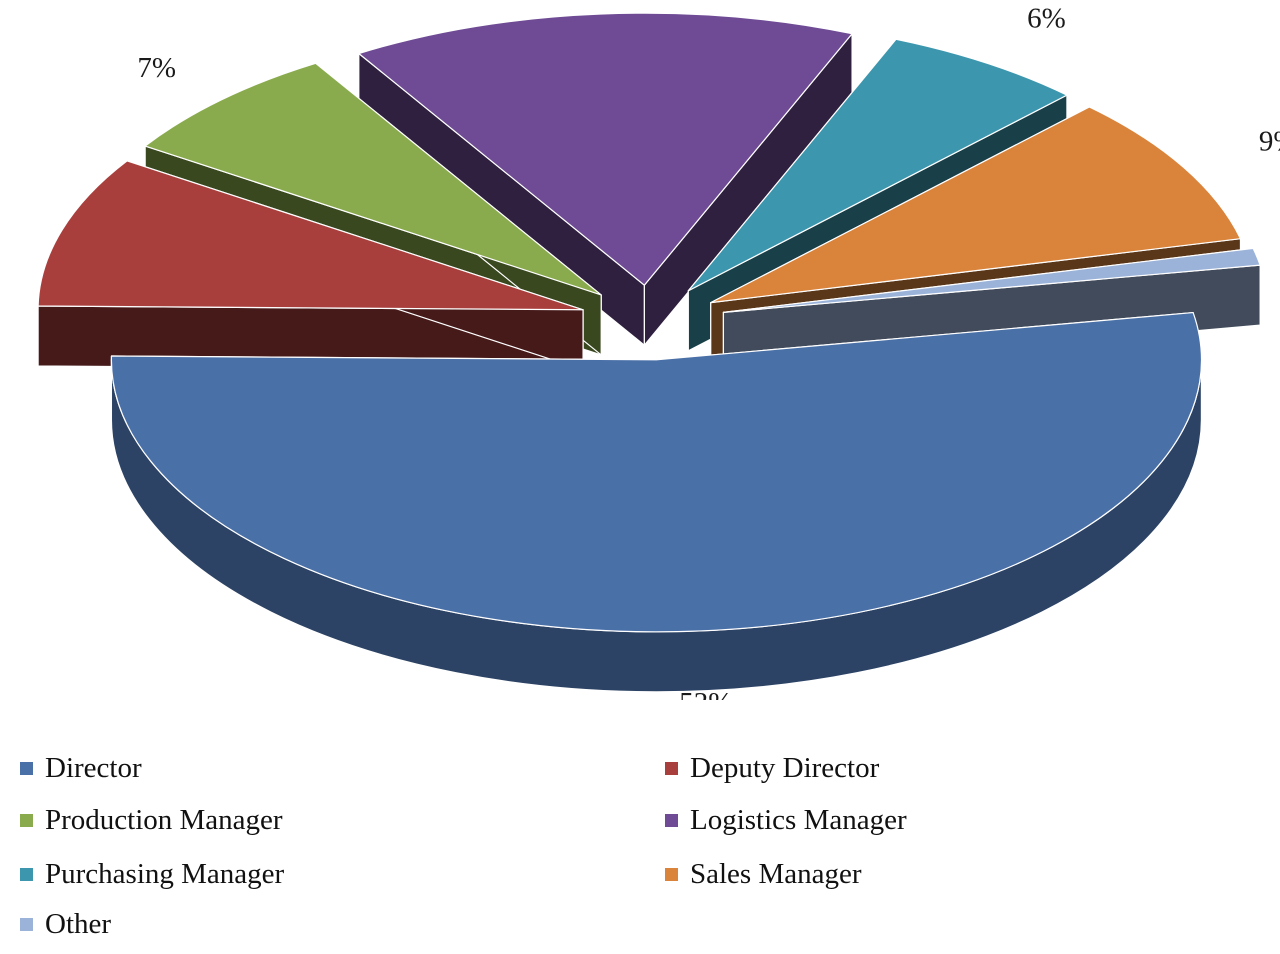 Image resolution: width=1280 pixels, height=954 pixels. I want to click on legend-swatch-logistics-manager, so click(671, 820).